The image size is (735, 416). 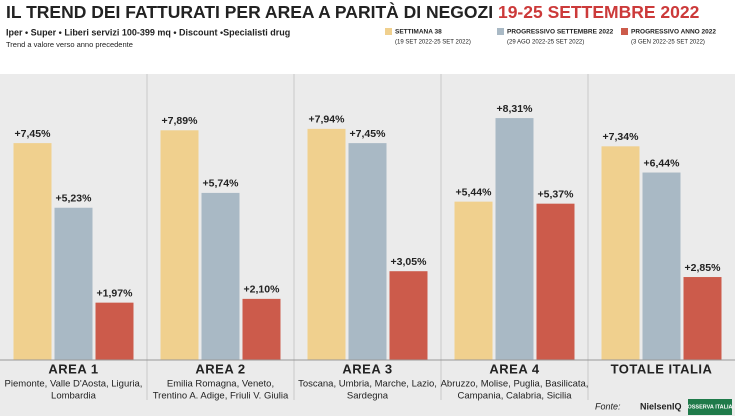 What do you see at coordinates (74, 396) in the screenshot?
I see `category-note: Lombardia` at bounding box center [74, 396].